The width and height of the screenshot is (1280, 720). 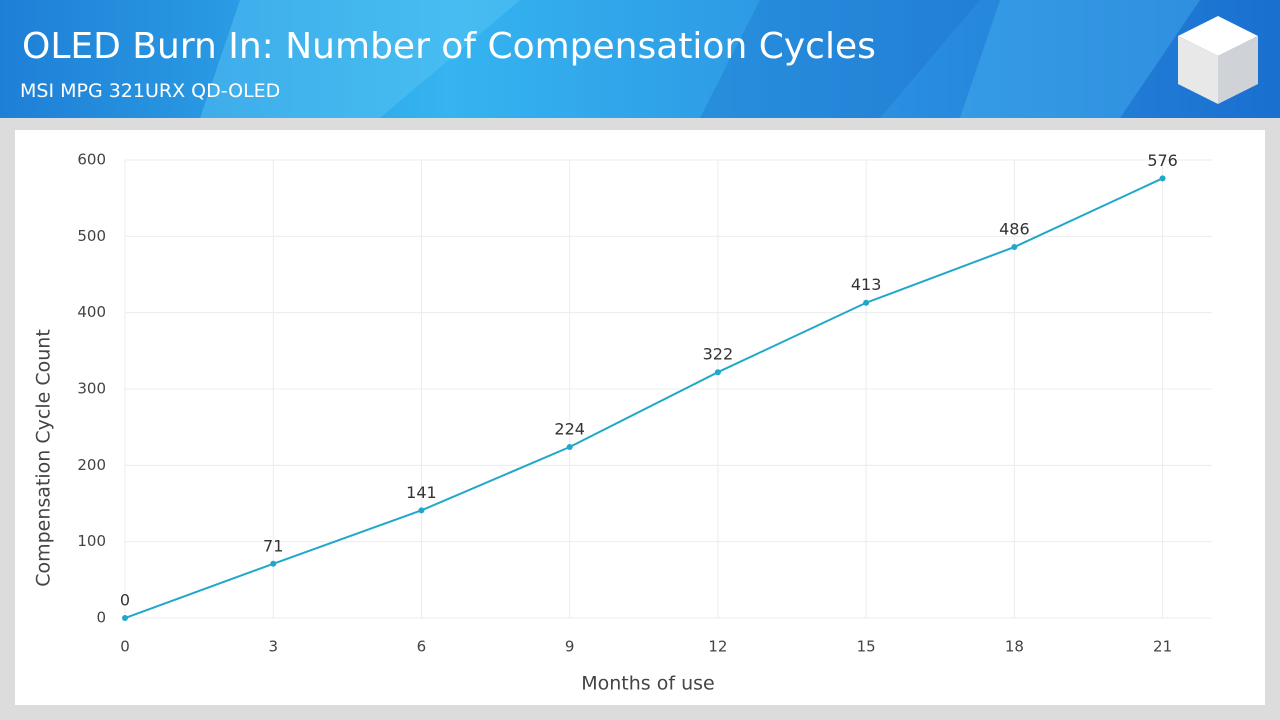 What do you see at coordinates (91, 236) in the screenshot?
I see `y-tick-label: 500` at bounding box center [91, 236].